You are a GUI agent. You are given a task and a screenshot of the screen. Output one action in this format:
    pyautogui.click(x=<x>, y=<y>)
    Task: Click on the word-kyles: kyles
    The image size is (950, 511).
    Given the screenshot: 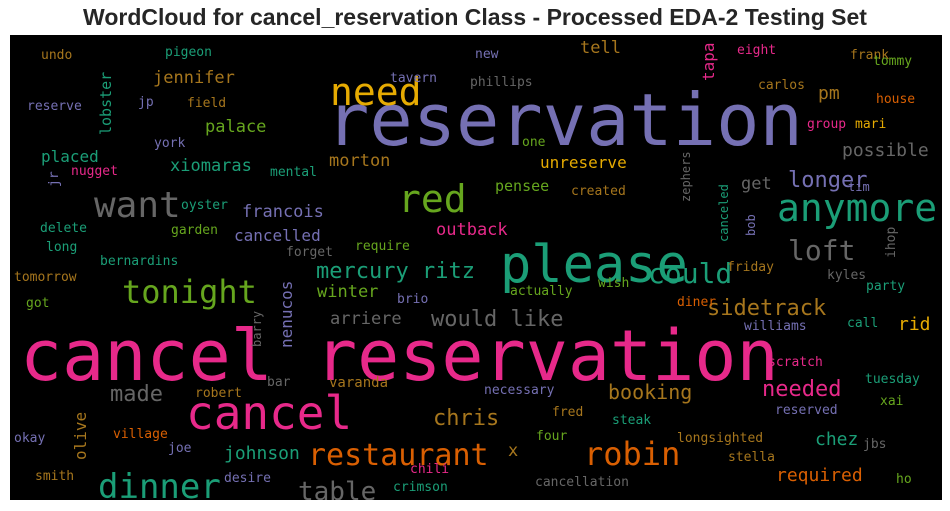 What is the action you would take?
    pyautogui.click(x=846, y=275)
    